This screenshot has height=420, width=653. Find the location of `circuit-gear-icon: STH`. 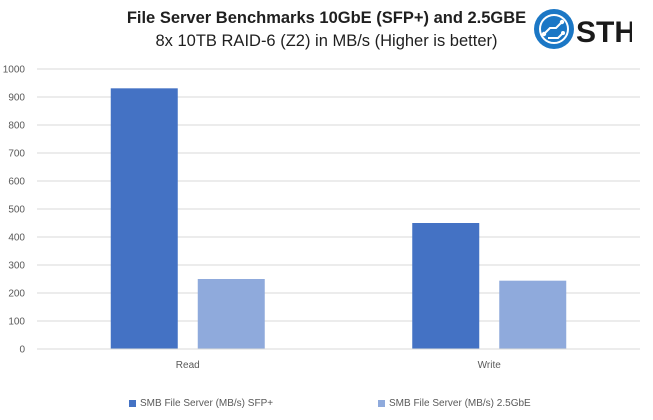

circuit-gear-icon: STH is located at coordinates (585, 29).